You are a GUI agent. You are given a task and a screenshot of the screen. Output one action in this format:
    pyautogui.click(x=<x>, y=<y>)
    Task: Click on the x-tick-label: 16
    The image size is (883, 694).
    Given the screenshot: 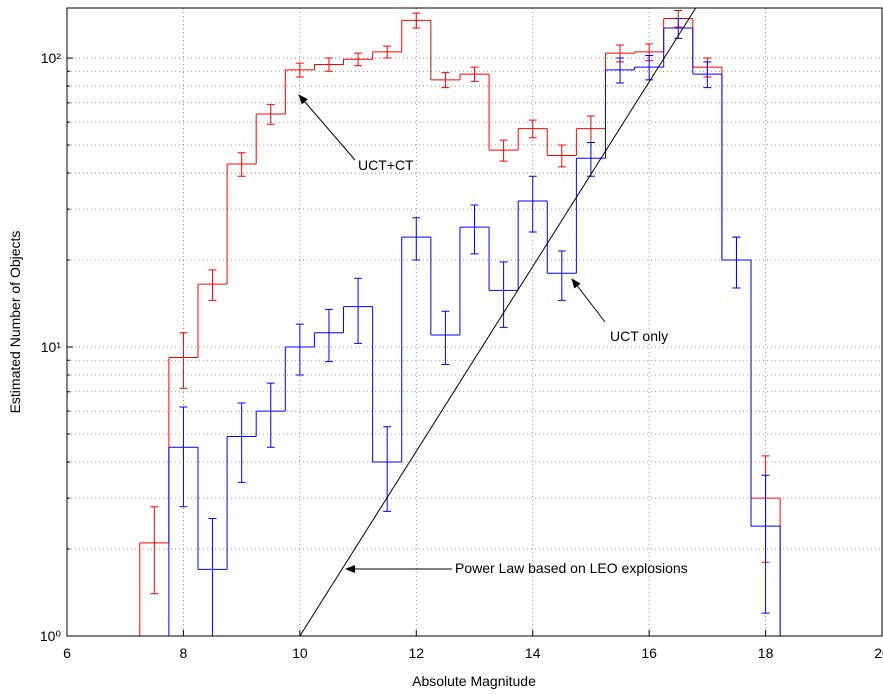 What is the action you would take?
    pyautogui.click(x=649, y=653)
    